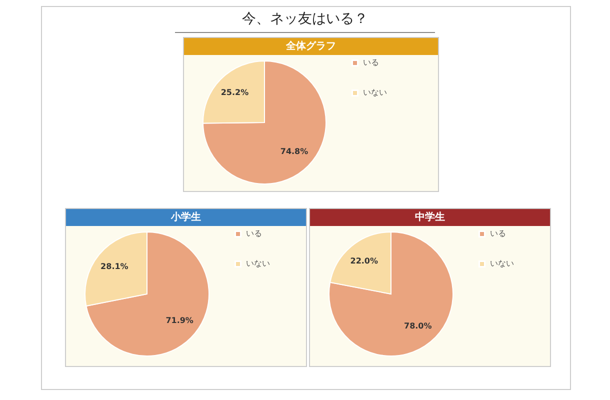  Describe the element at coordinates (294, 151) in the screenshot. I see `data-label: 74.8%` at that location.